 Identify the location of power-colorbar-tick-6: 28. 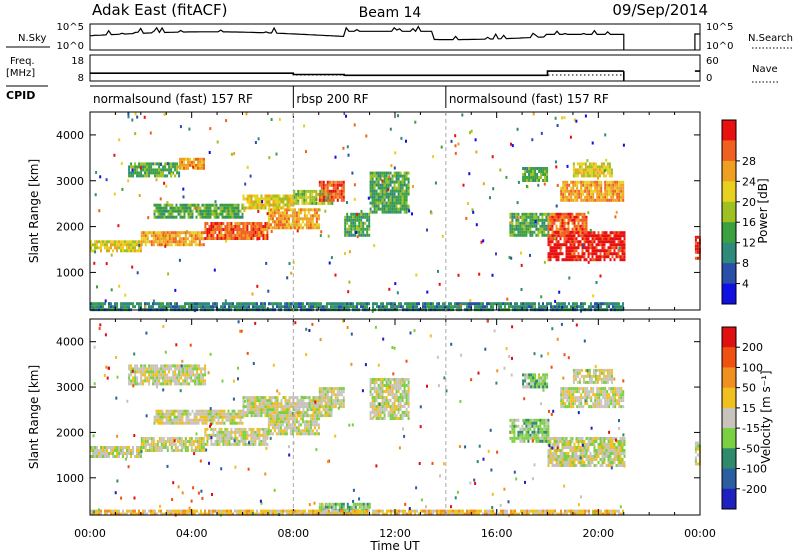
(749, 161).